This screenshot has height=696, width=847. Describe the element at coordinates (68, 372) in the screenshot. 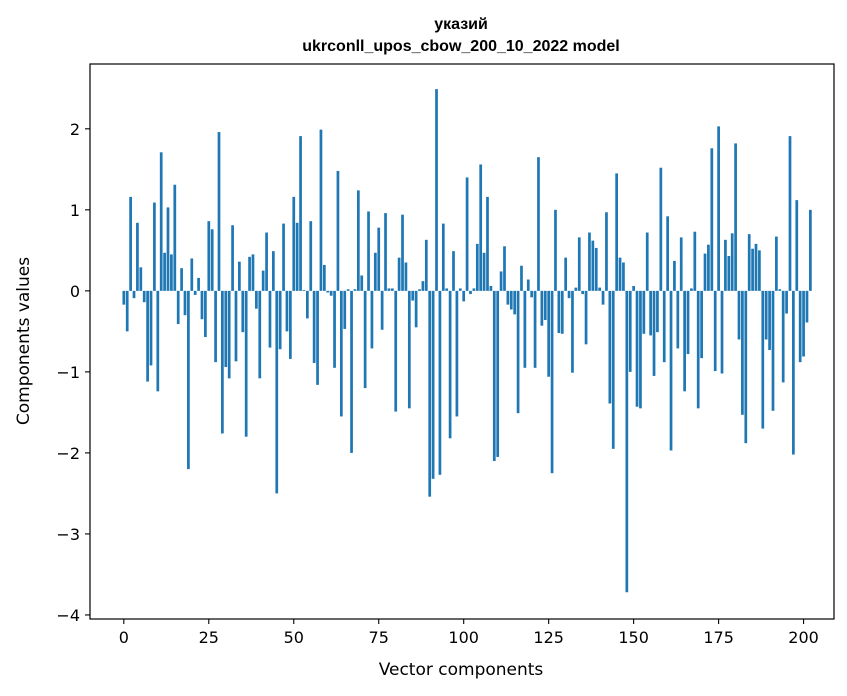

I see `y-tick-label: −1` at that location.